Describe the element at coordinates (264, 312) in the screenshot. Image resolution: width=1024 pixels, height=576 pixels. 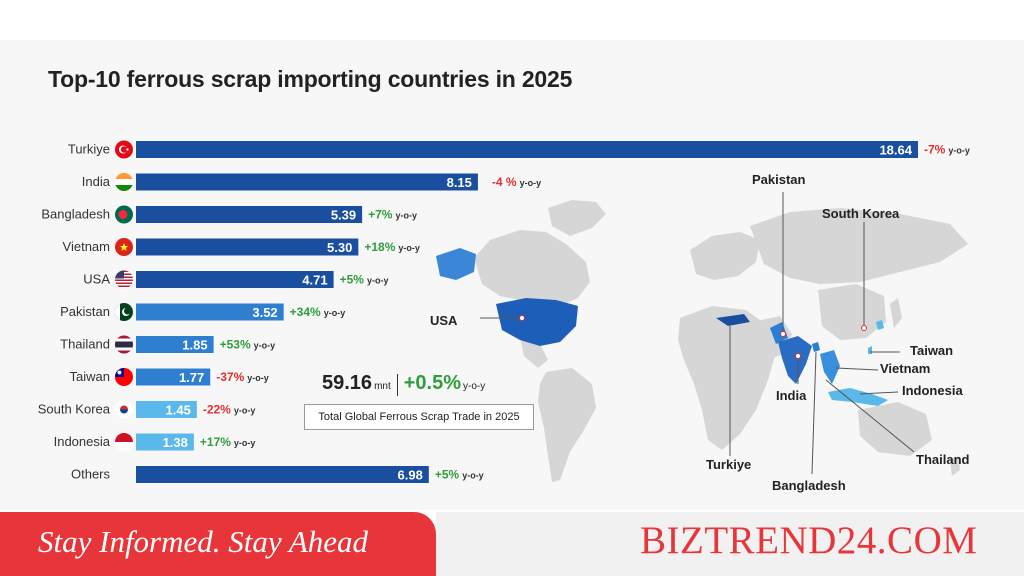
I see `bar-value-label: 3.52` at that location.